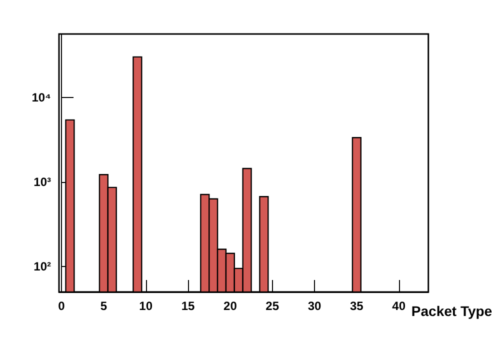 Image resolution: width=492 pixels, height=344 pixels. Describe the element at coordinates (146, 306) in the screenshot. I see `x-tick-label: 10` at that location.